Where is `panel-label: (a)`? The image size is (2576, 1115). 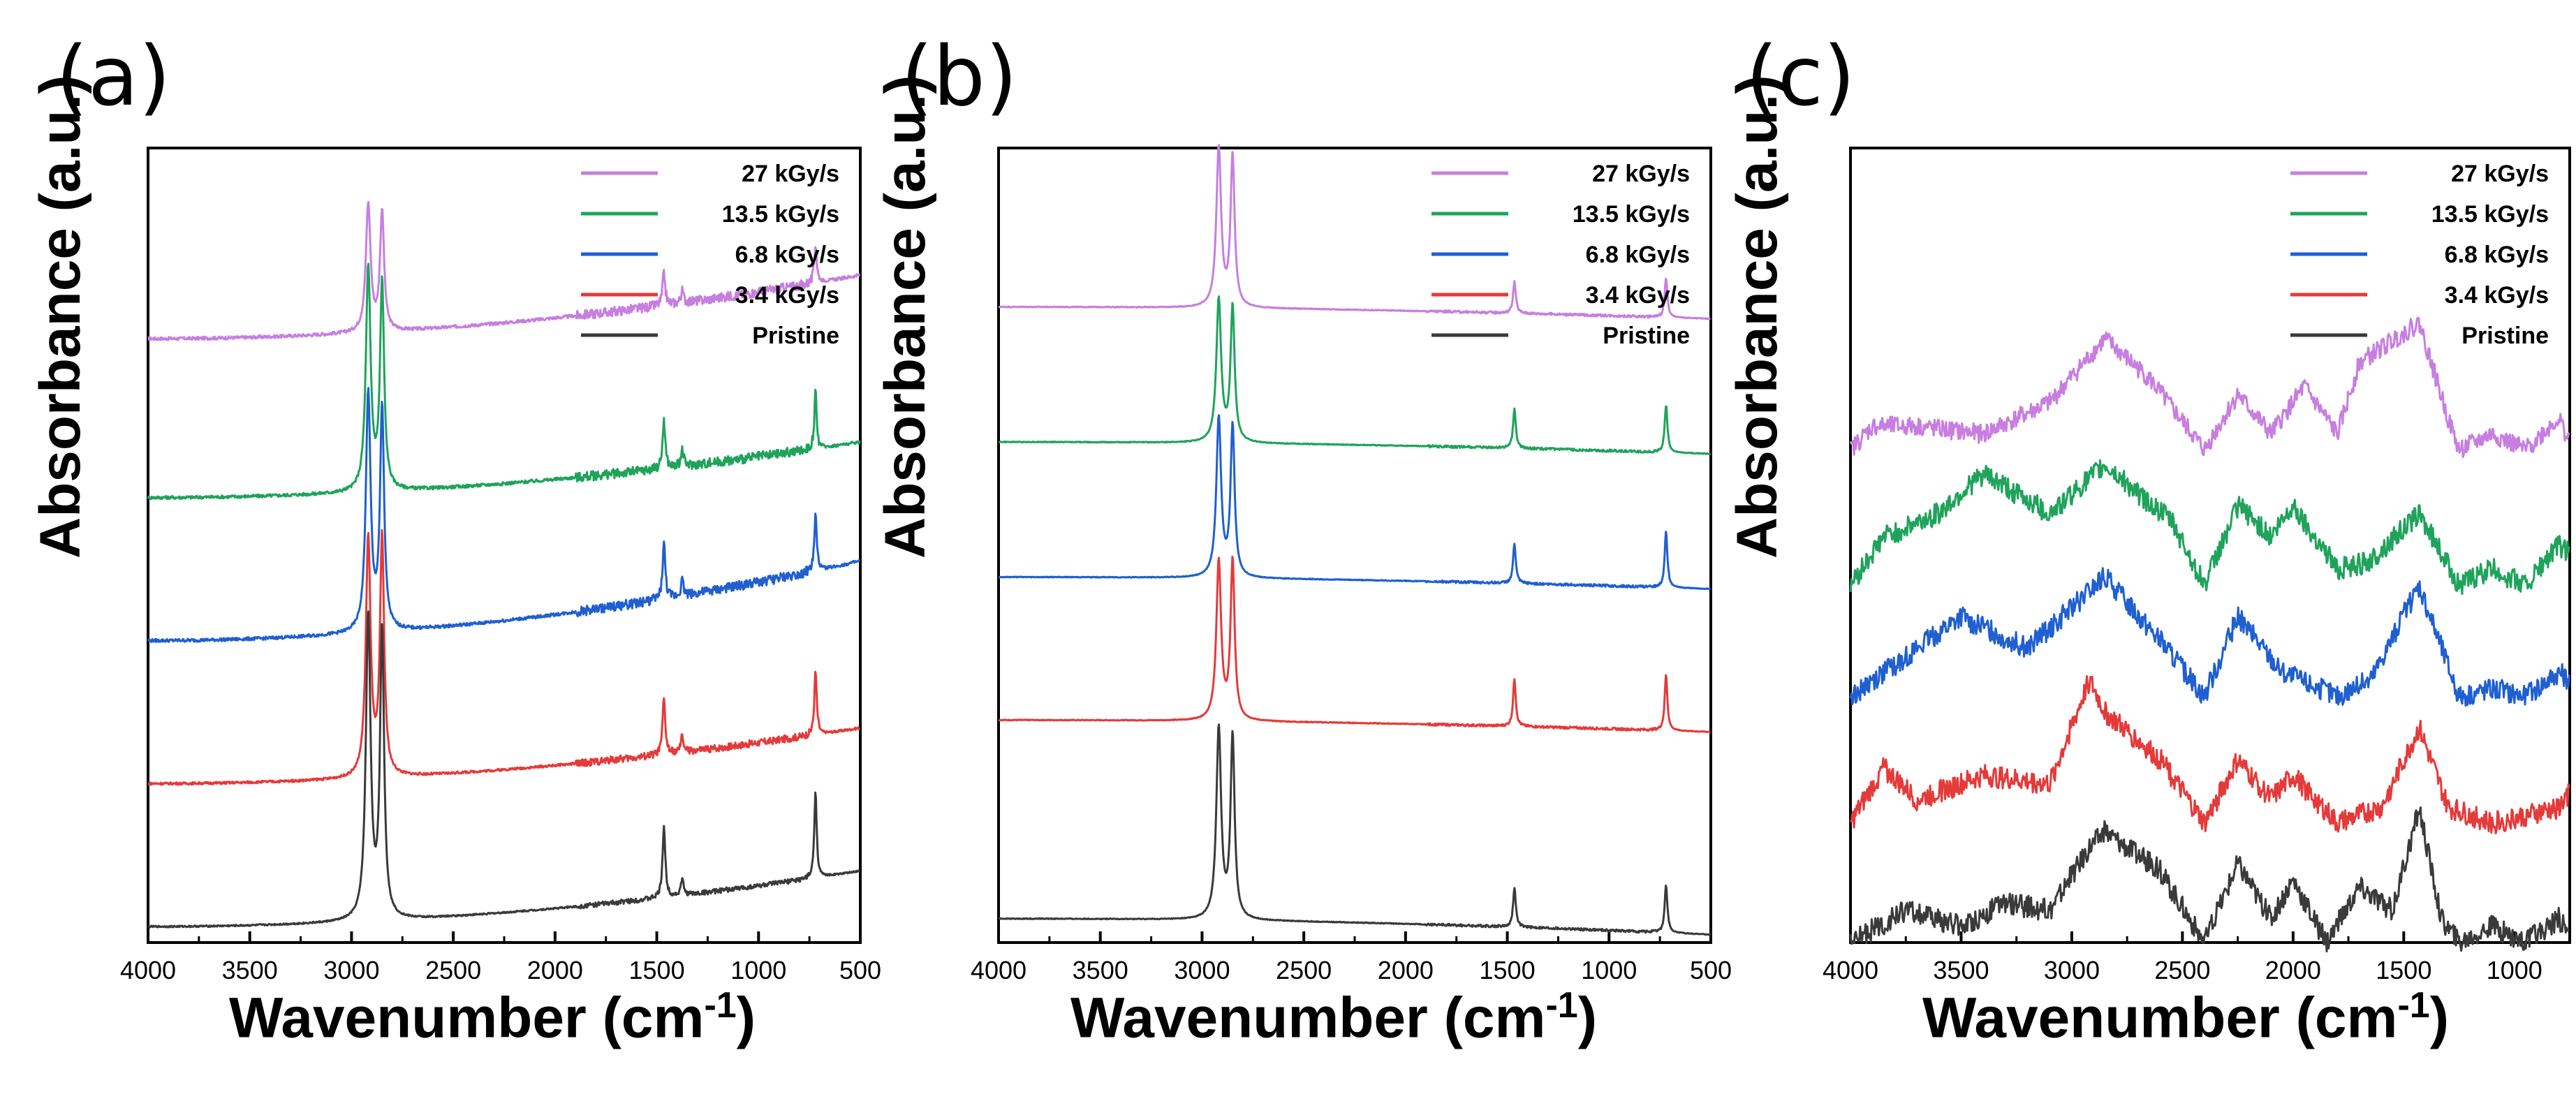 panel-label: (a) is located at coordinates (113, 76).